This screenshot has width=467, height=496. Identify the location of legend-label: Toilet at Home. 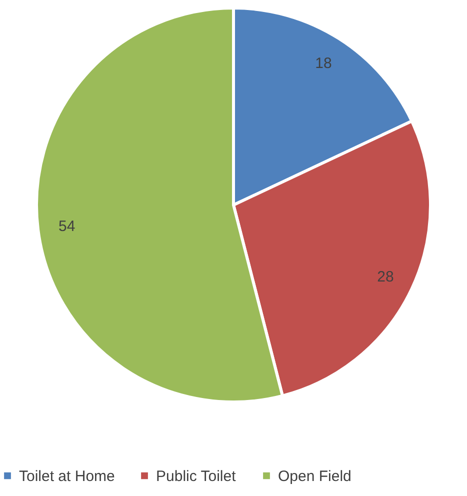
(67, 476).